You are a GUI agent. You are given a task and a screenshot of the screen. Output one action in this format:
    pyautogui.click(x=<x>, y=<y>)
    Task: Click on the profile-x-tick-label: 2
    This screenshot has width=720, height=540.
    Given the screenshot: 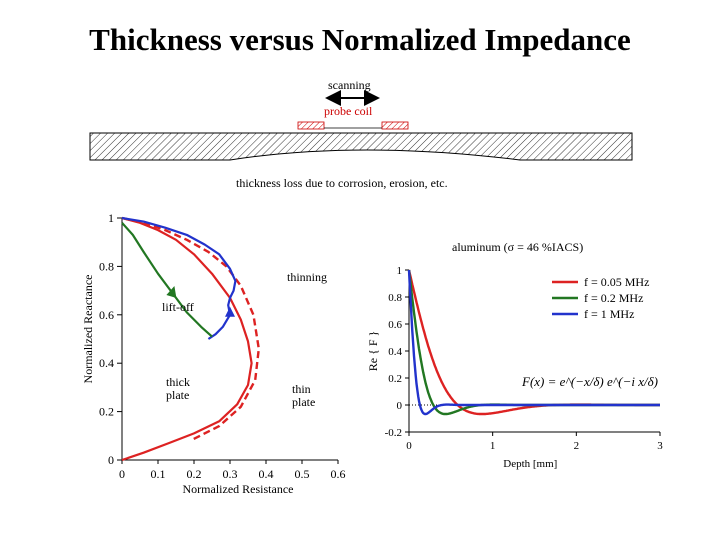 What is the action you would take?
    pyautogui.click(x=577, y=446)
    